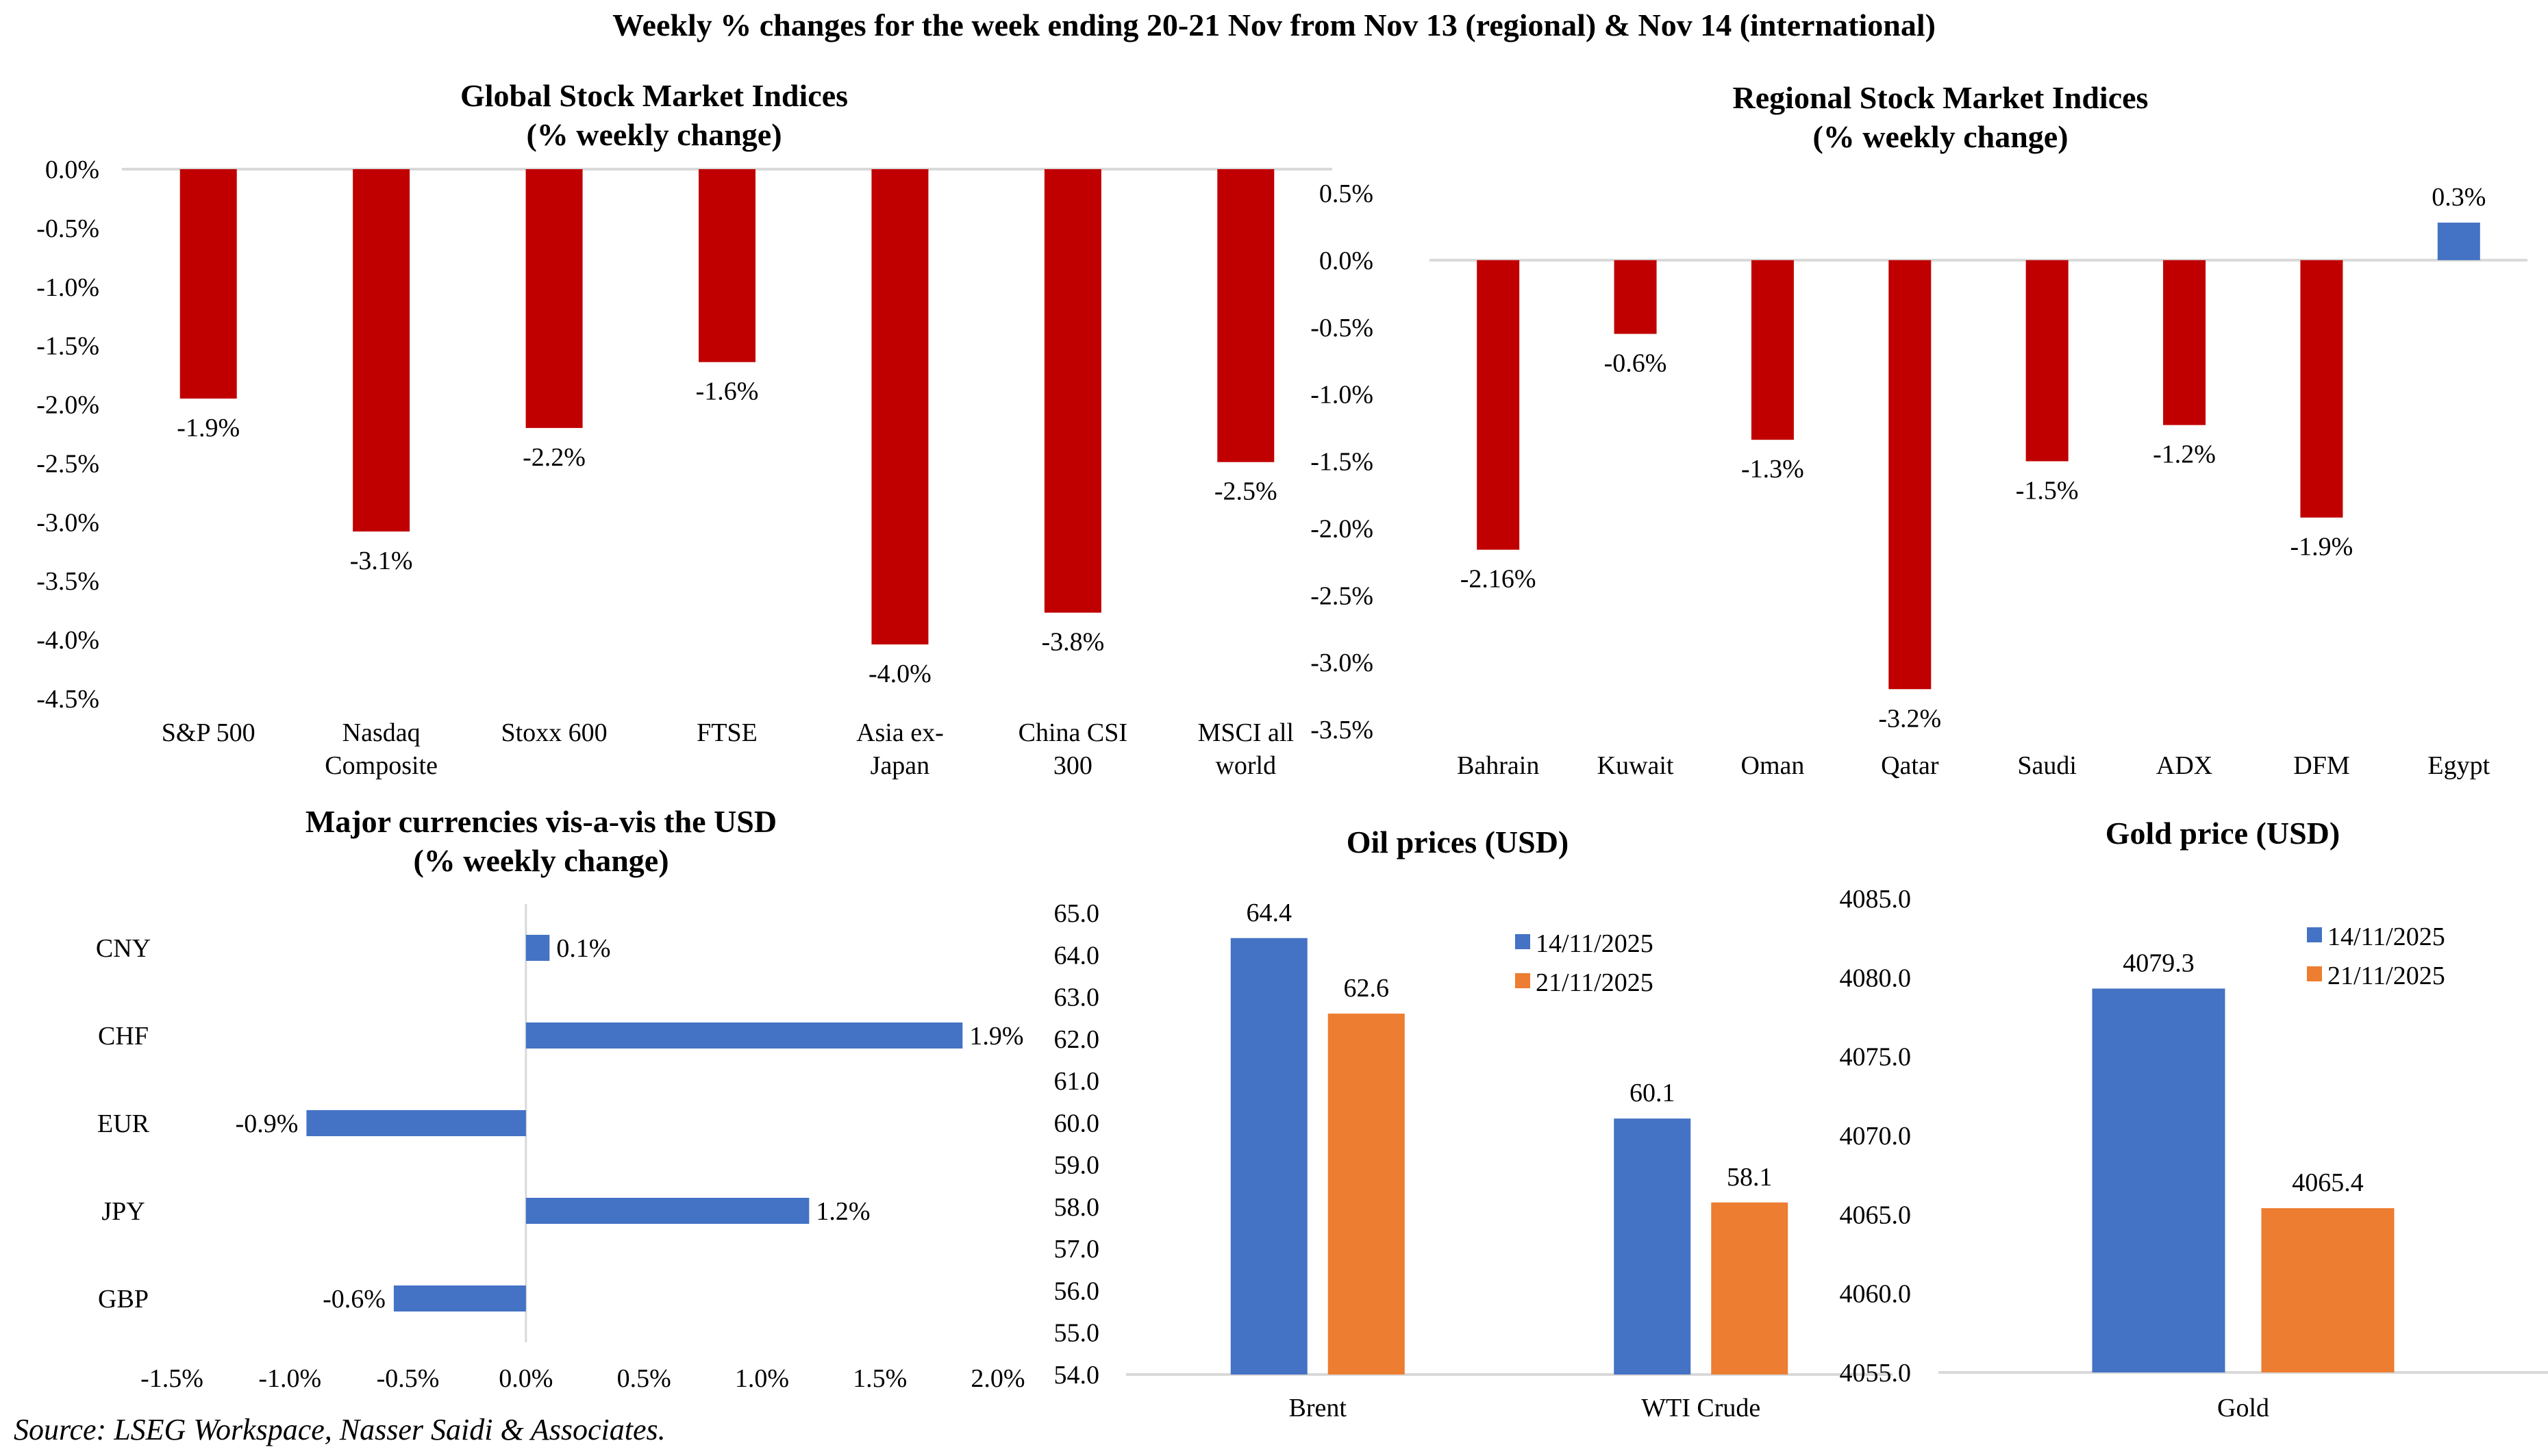  I want to click on category-label: DFM, so click(2321, 765).